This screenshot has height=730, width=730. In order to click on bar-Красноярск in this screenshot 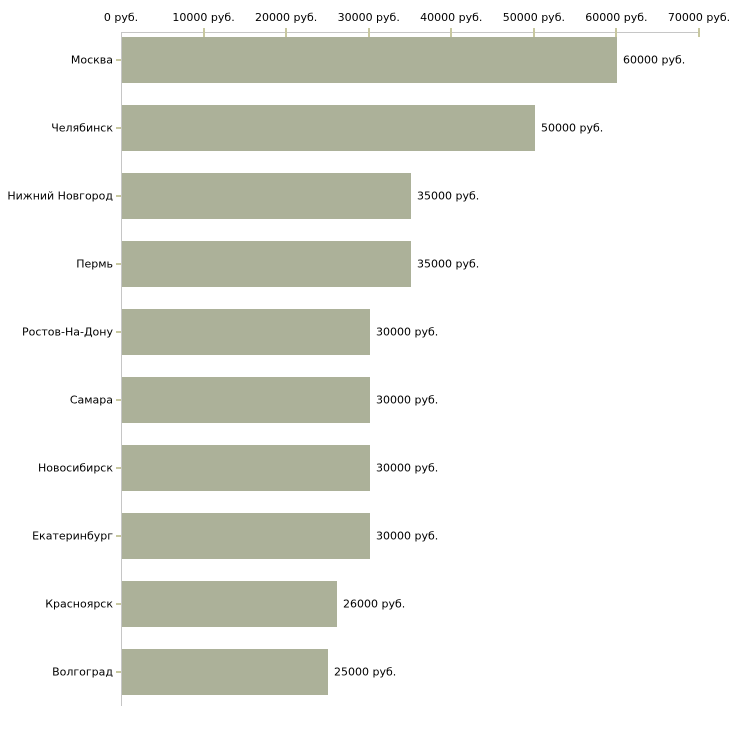, I will do `click(229, 604)`.